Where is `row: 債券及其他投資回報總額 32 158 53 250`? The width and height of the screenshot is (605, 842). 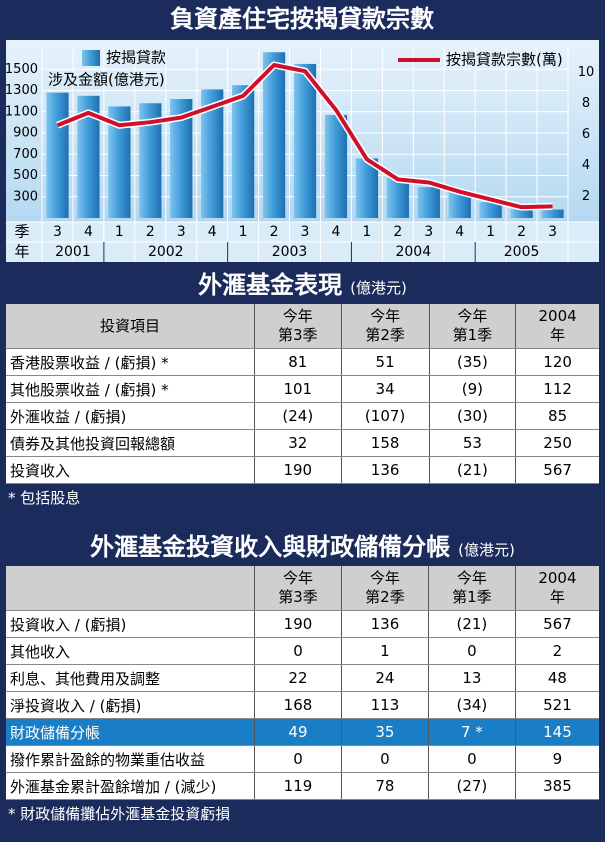
row: 債券及其他投資回報總額 32 158 53 250 is located at coordinates (302, 443).